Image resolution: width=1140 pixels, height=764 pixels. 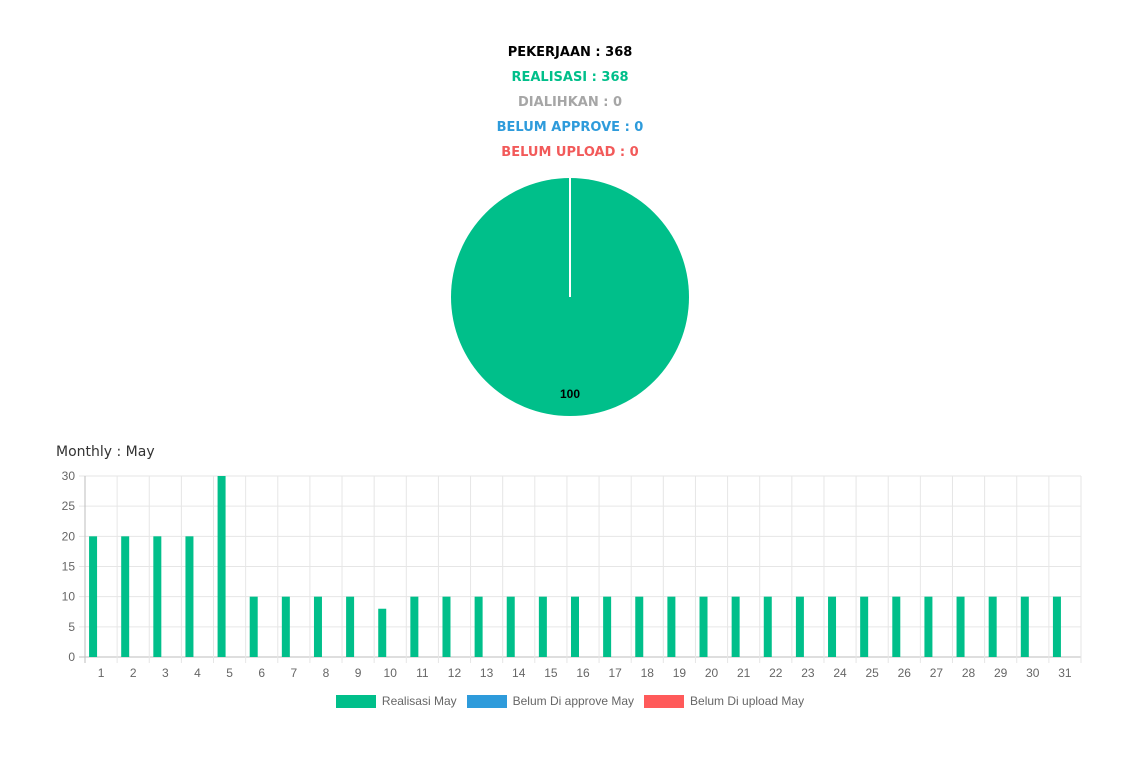 I want to click on x-tick-label: 29, so click(x=1001, y=673).